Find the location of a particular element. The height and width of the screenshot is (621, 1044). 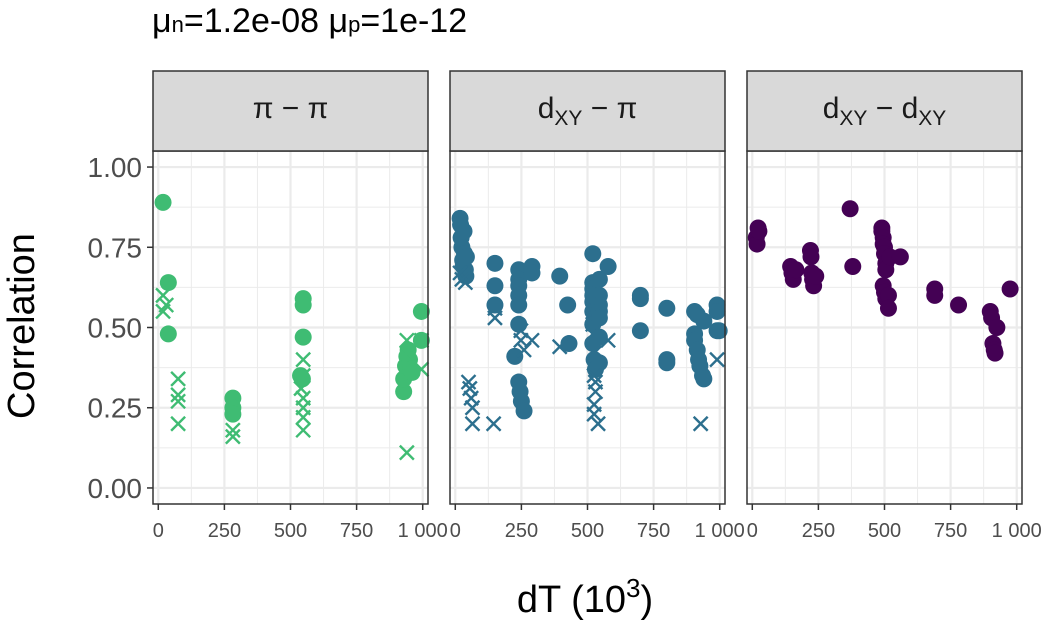

facet-strip-label: π − π is located at coordinates (291, 108).